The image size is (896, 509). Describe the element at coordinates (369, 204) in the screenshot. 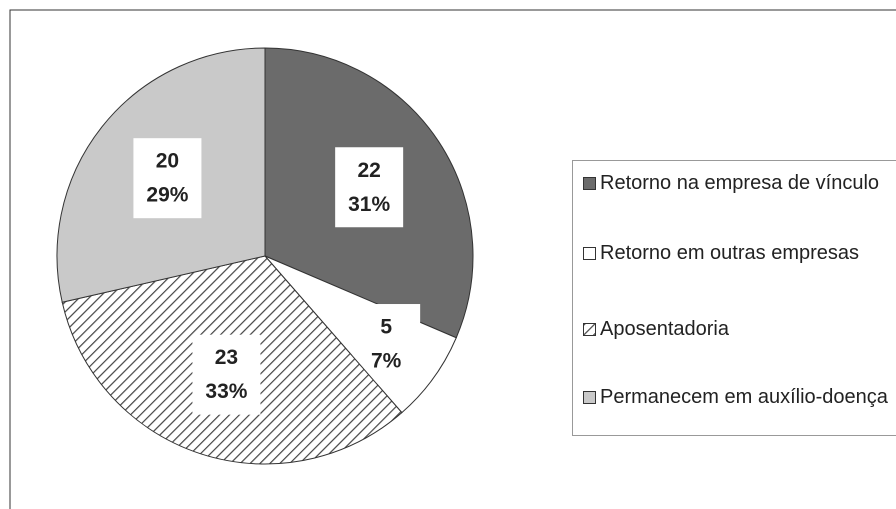

I see `percent-label: 31%` at that location.